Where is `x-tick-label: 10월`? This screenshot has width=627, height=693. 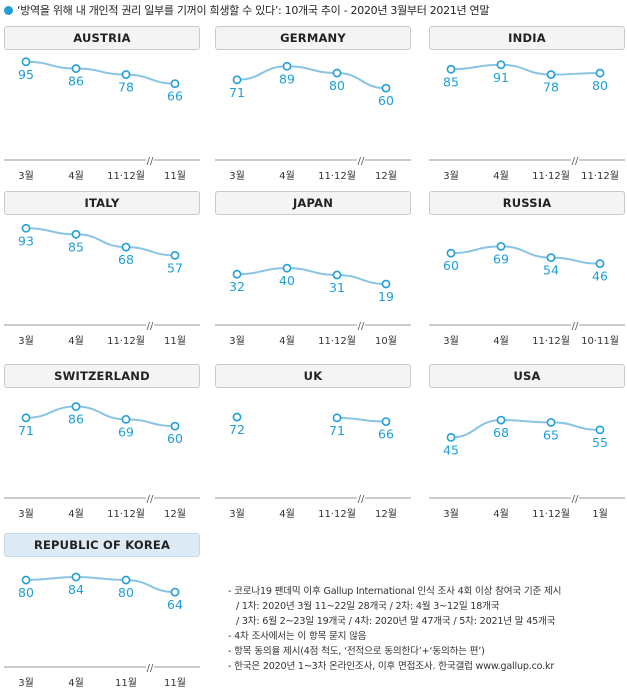 x-tick-label: 10월 is located at coordinates (386, 341).